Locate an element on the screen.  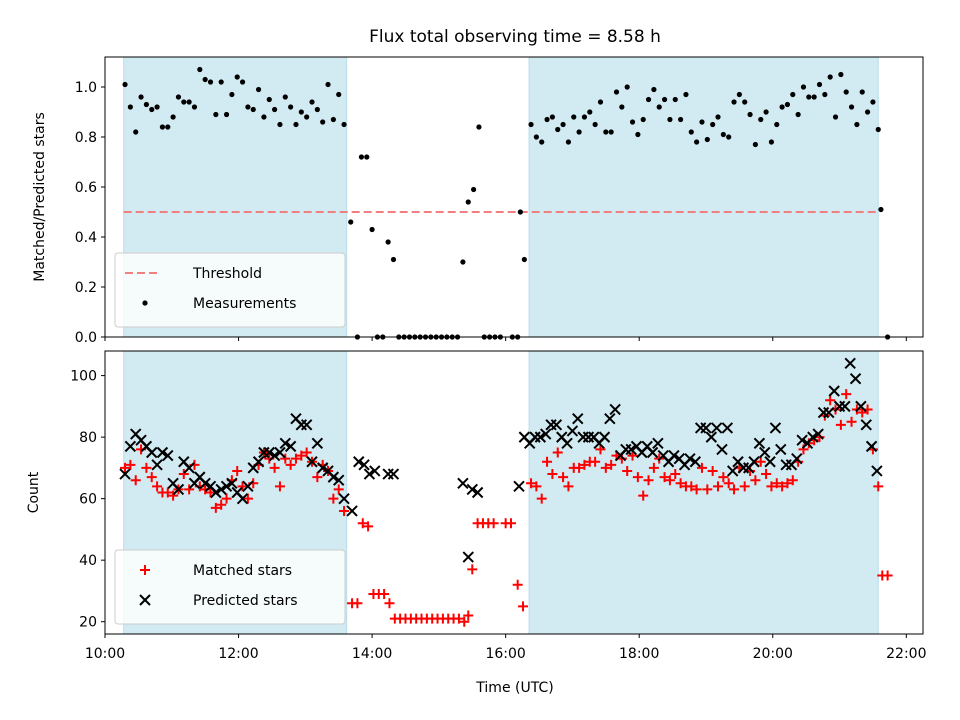
legend-frame is located at coordinates (230, 587).